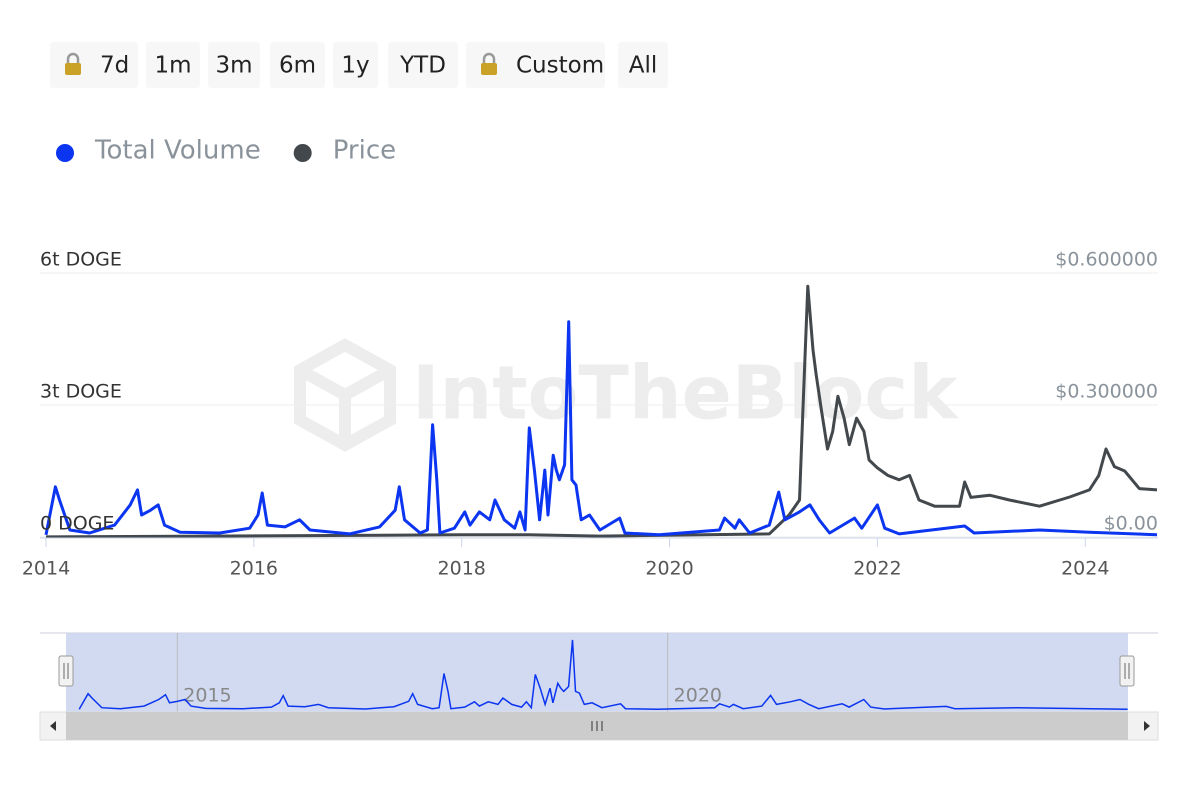  I want to click on range-button-label: 3m, so click(233, 66).